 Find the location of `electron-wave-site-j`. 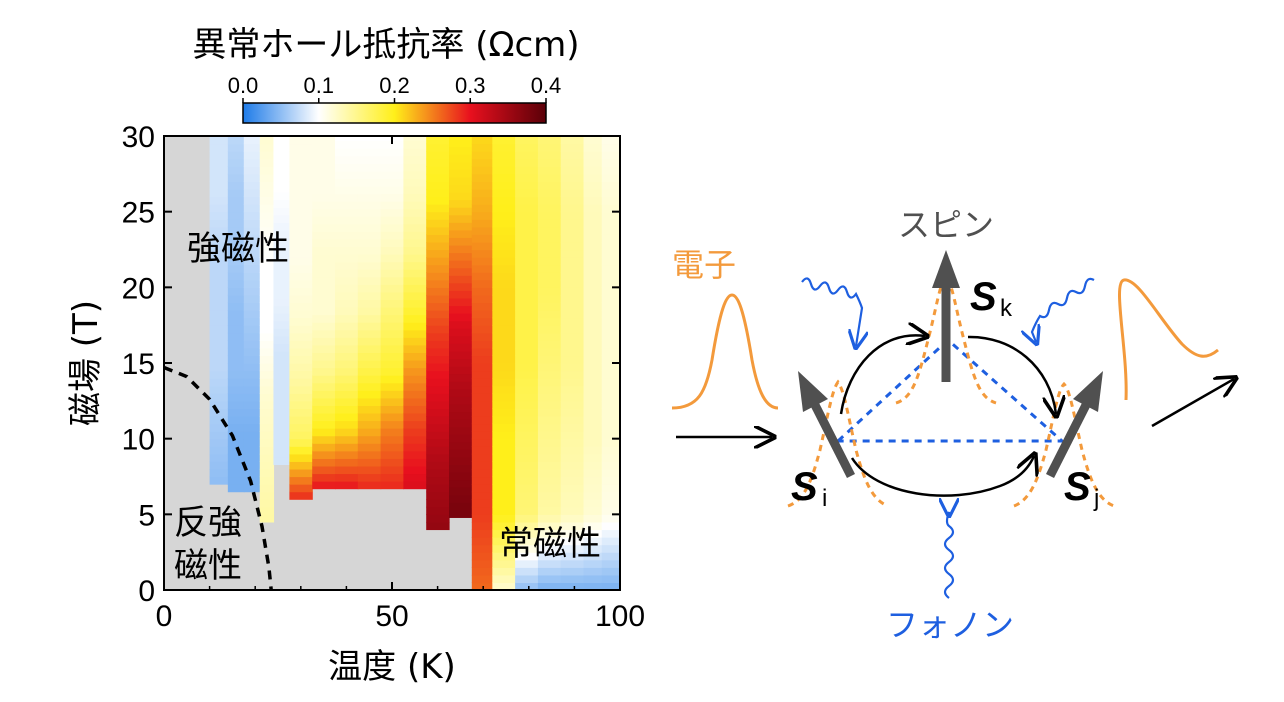

electron-wave-site-j is located at coordinates (1064, 444).